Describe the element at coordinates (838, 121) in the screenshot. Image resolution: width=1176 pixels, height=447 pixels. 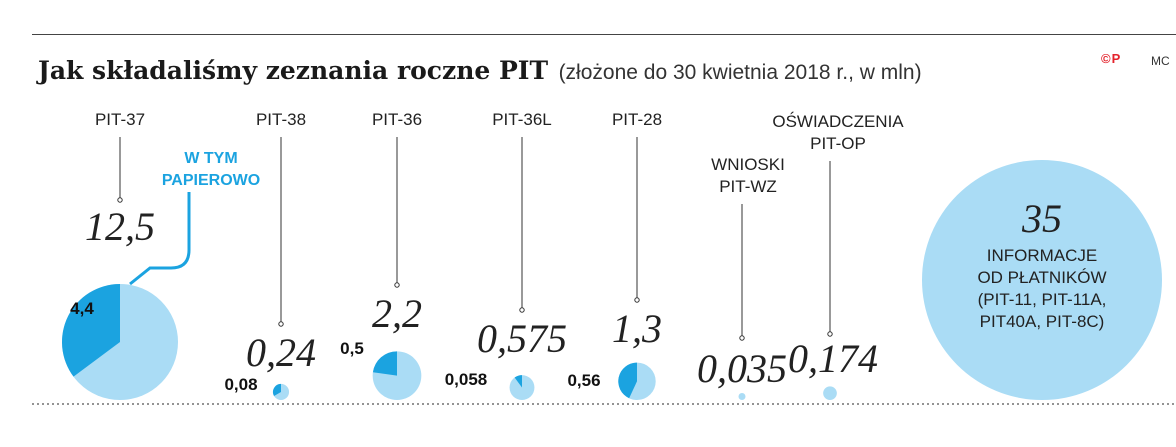
I see `category-label: OŚWIADCZENIA` at that location.